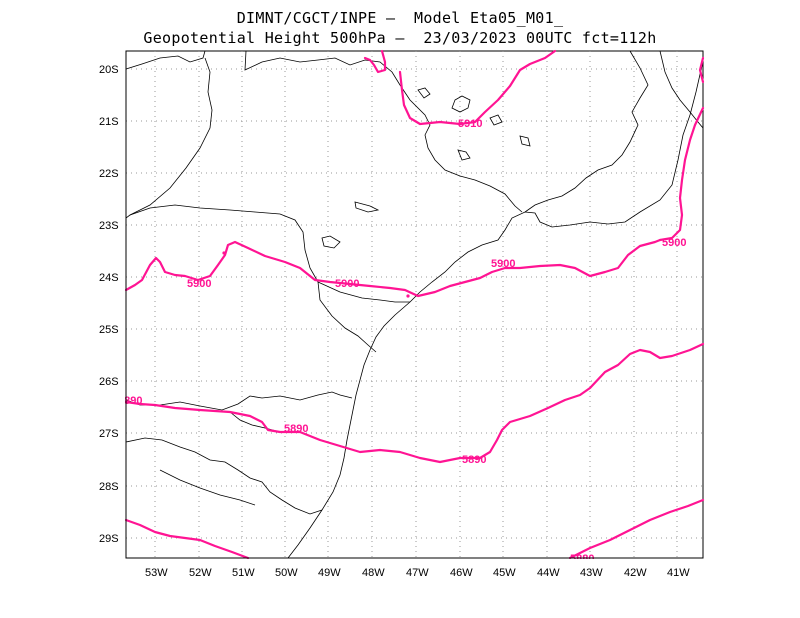 The height and width of the screenshot is (618, 800). What do you see at coordinates (199, 284) in the screenshot?
I see `contour-label-5900-west: 5900` at bounding box center [199, 284].